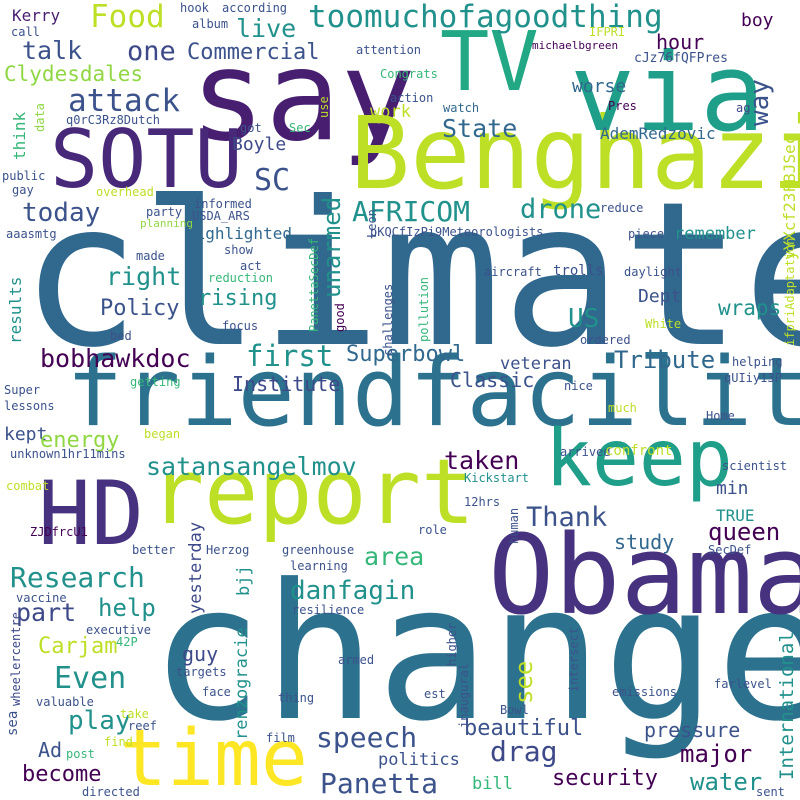 The width and height of the screenshot is (800, 800). Describe the element at coordinates (409, 74) in the screenshot. I see `word-congrats: Congrats` at that location.